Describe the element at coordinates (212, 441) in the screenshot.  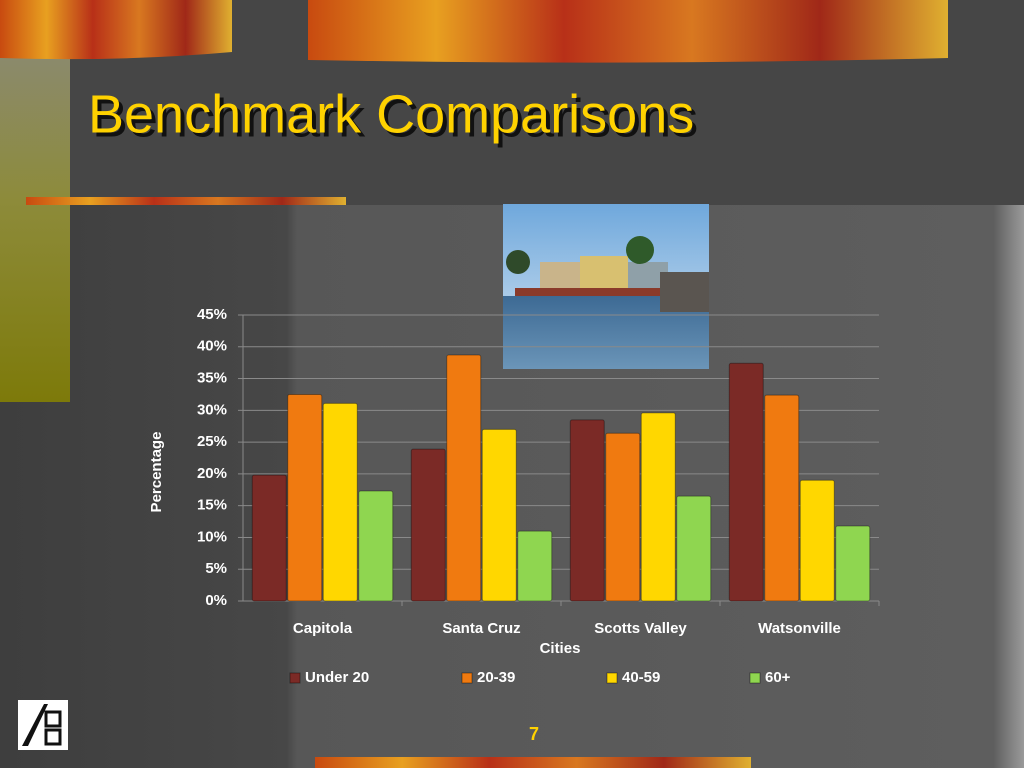
I see `y-tick-label: 25%` at that location.